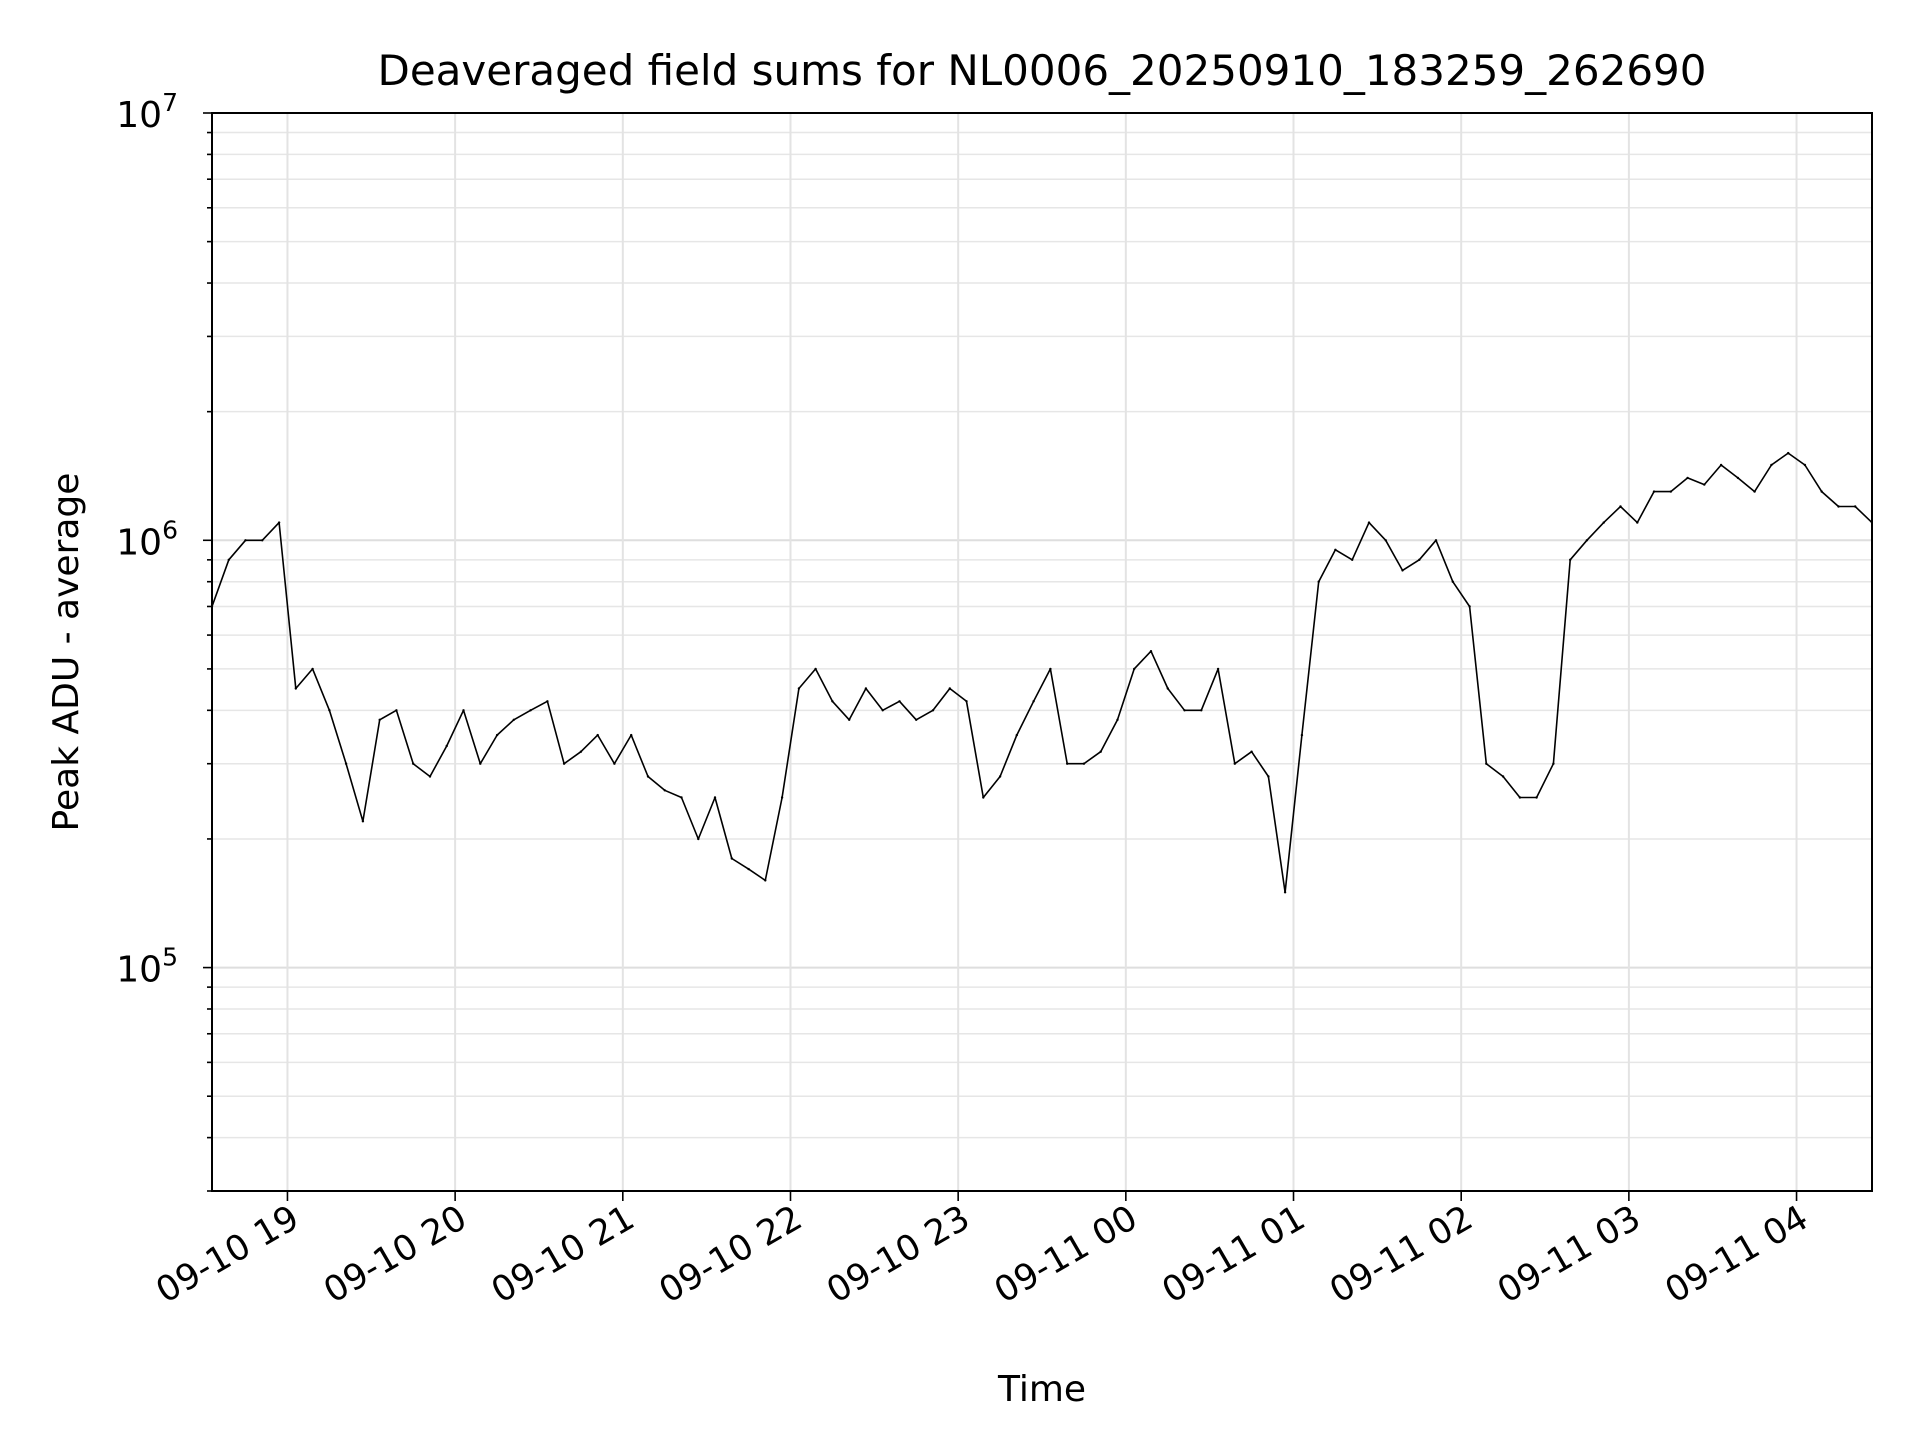  What do you see at coordinates (66, 652) in the screenshot?
I see `y-axis-label: Peak ADU - average` at bounding box center [66, 652].